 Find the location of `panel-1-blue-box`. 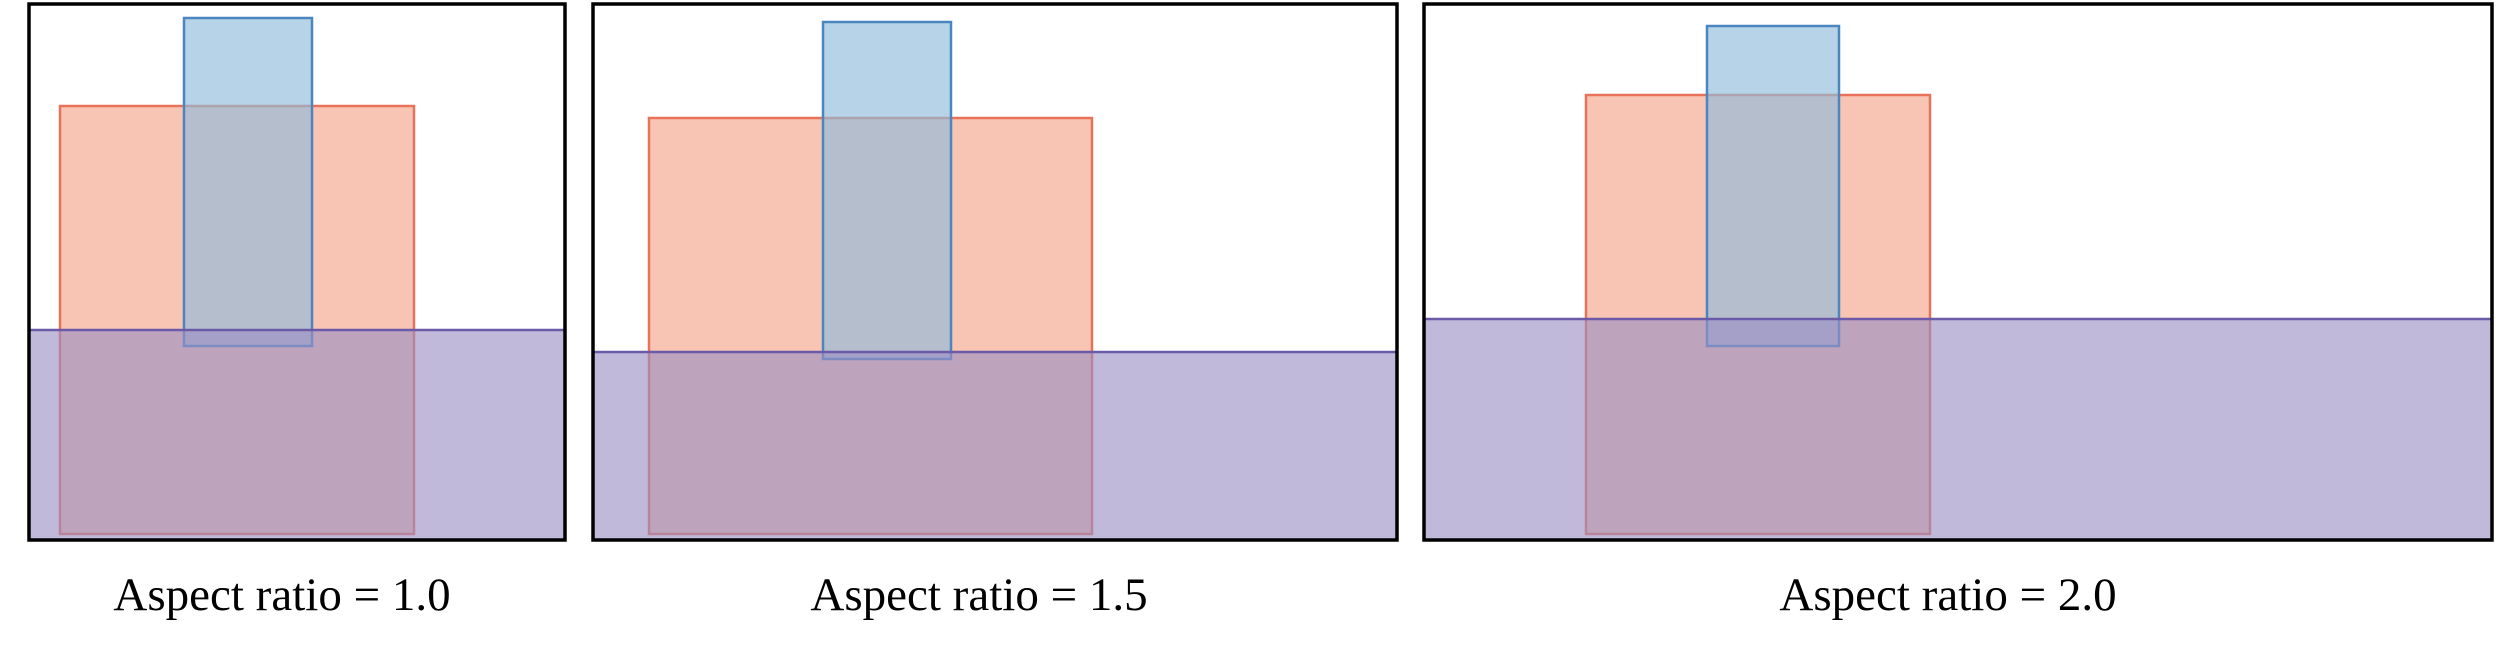

panel-1-blue-box is located at coordinates (248, 182).